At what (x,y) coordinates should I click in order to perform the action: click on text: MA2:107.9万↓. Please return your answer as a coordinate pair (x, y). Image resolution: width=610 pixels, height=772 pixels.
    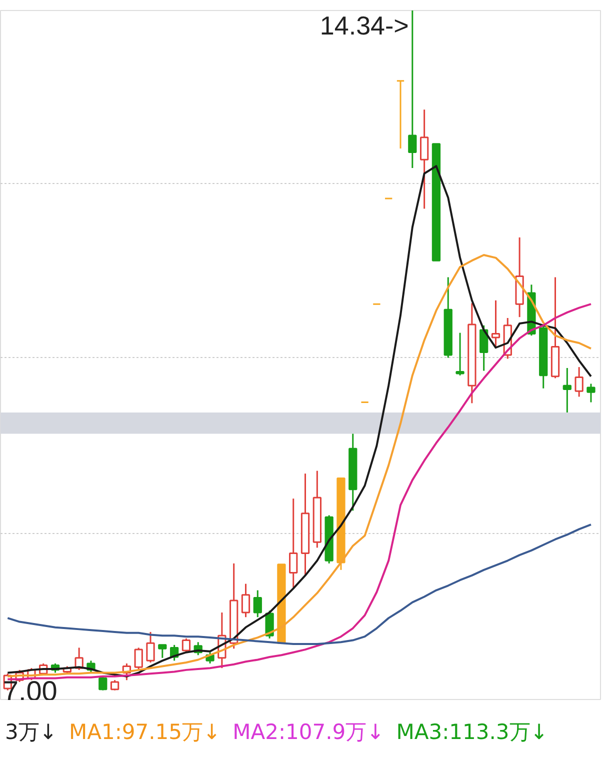
    Looking at the image, I should click on (308, 732).